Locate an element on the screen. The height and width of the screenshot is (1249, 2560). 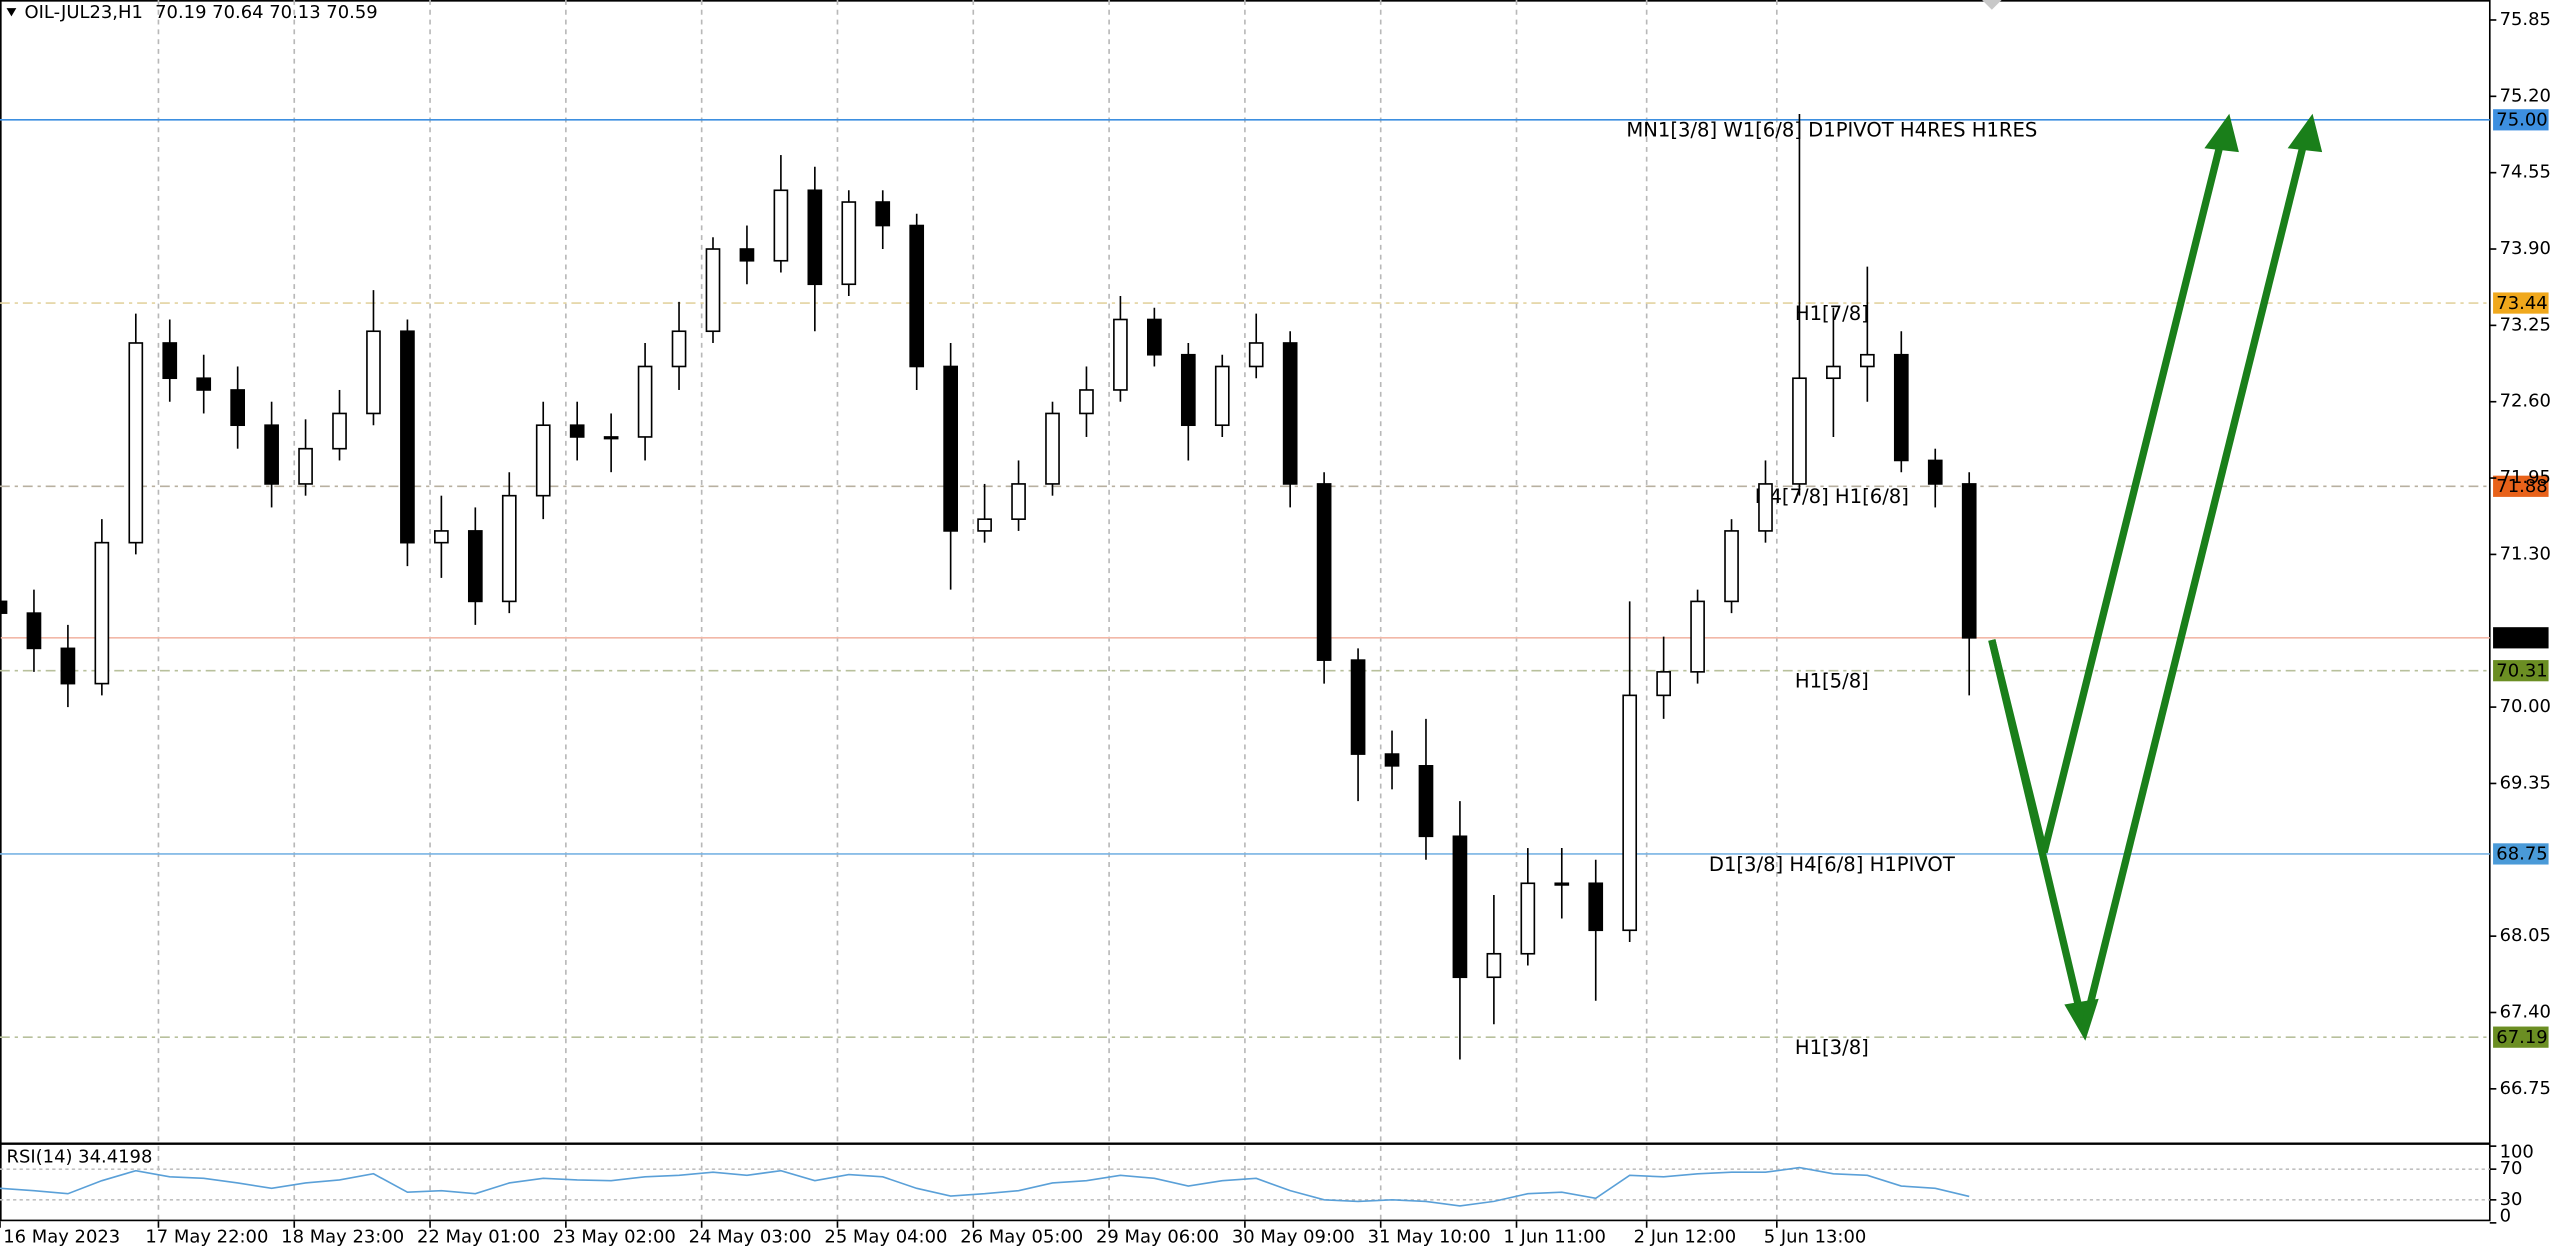
price-tag-label: 75.00 is located at coordinates (2521, 120).